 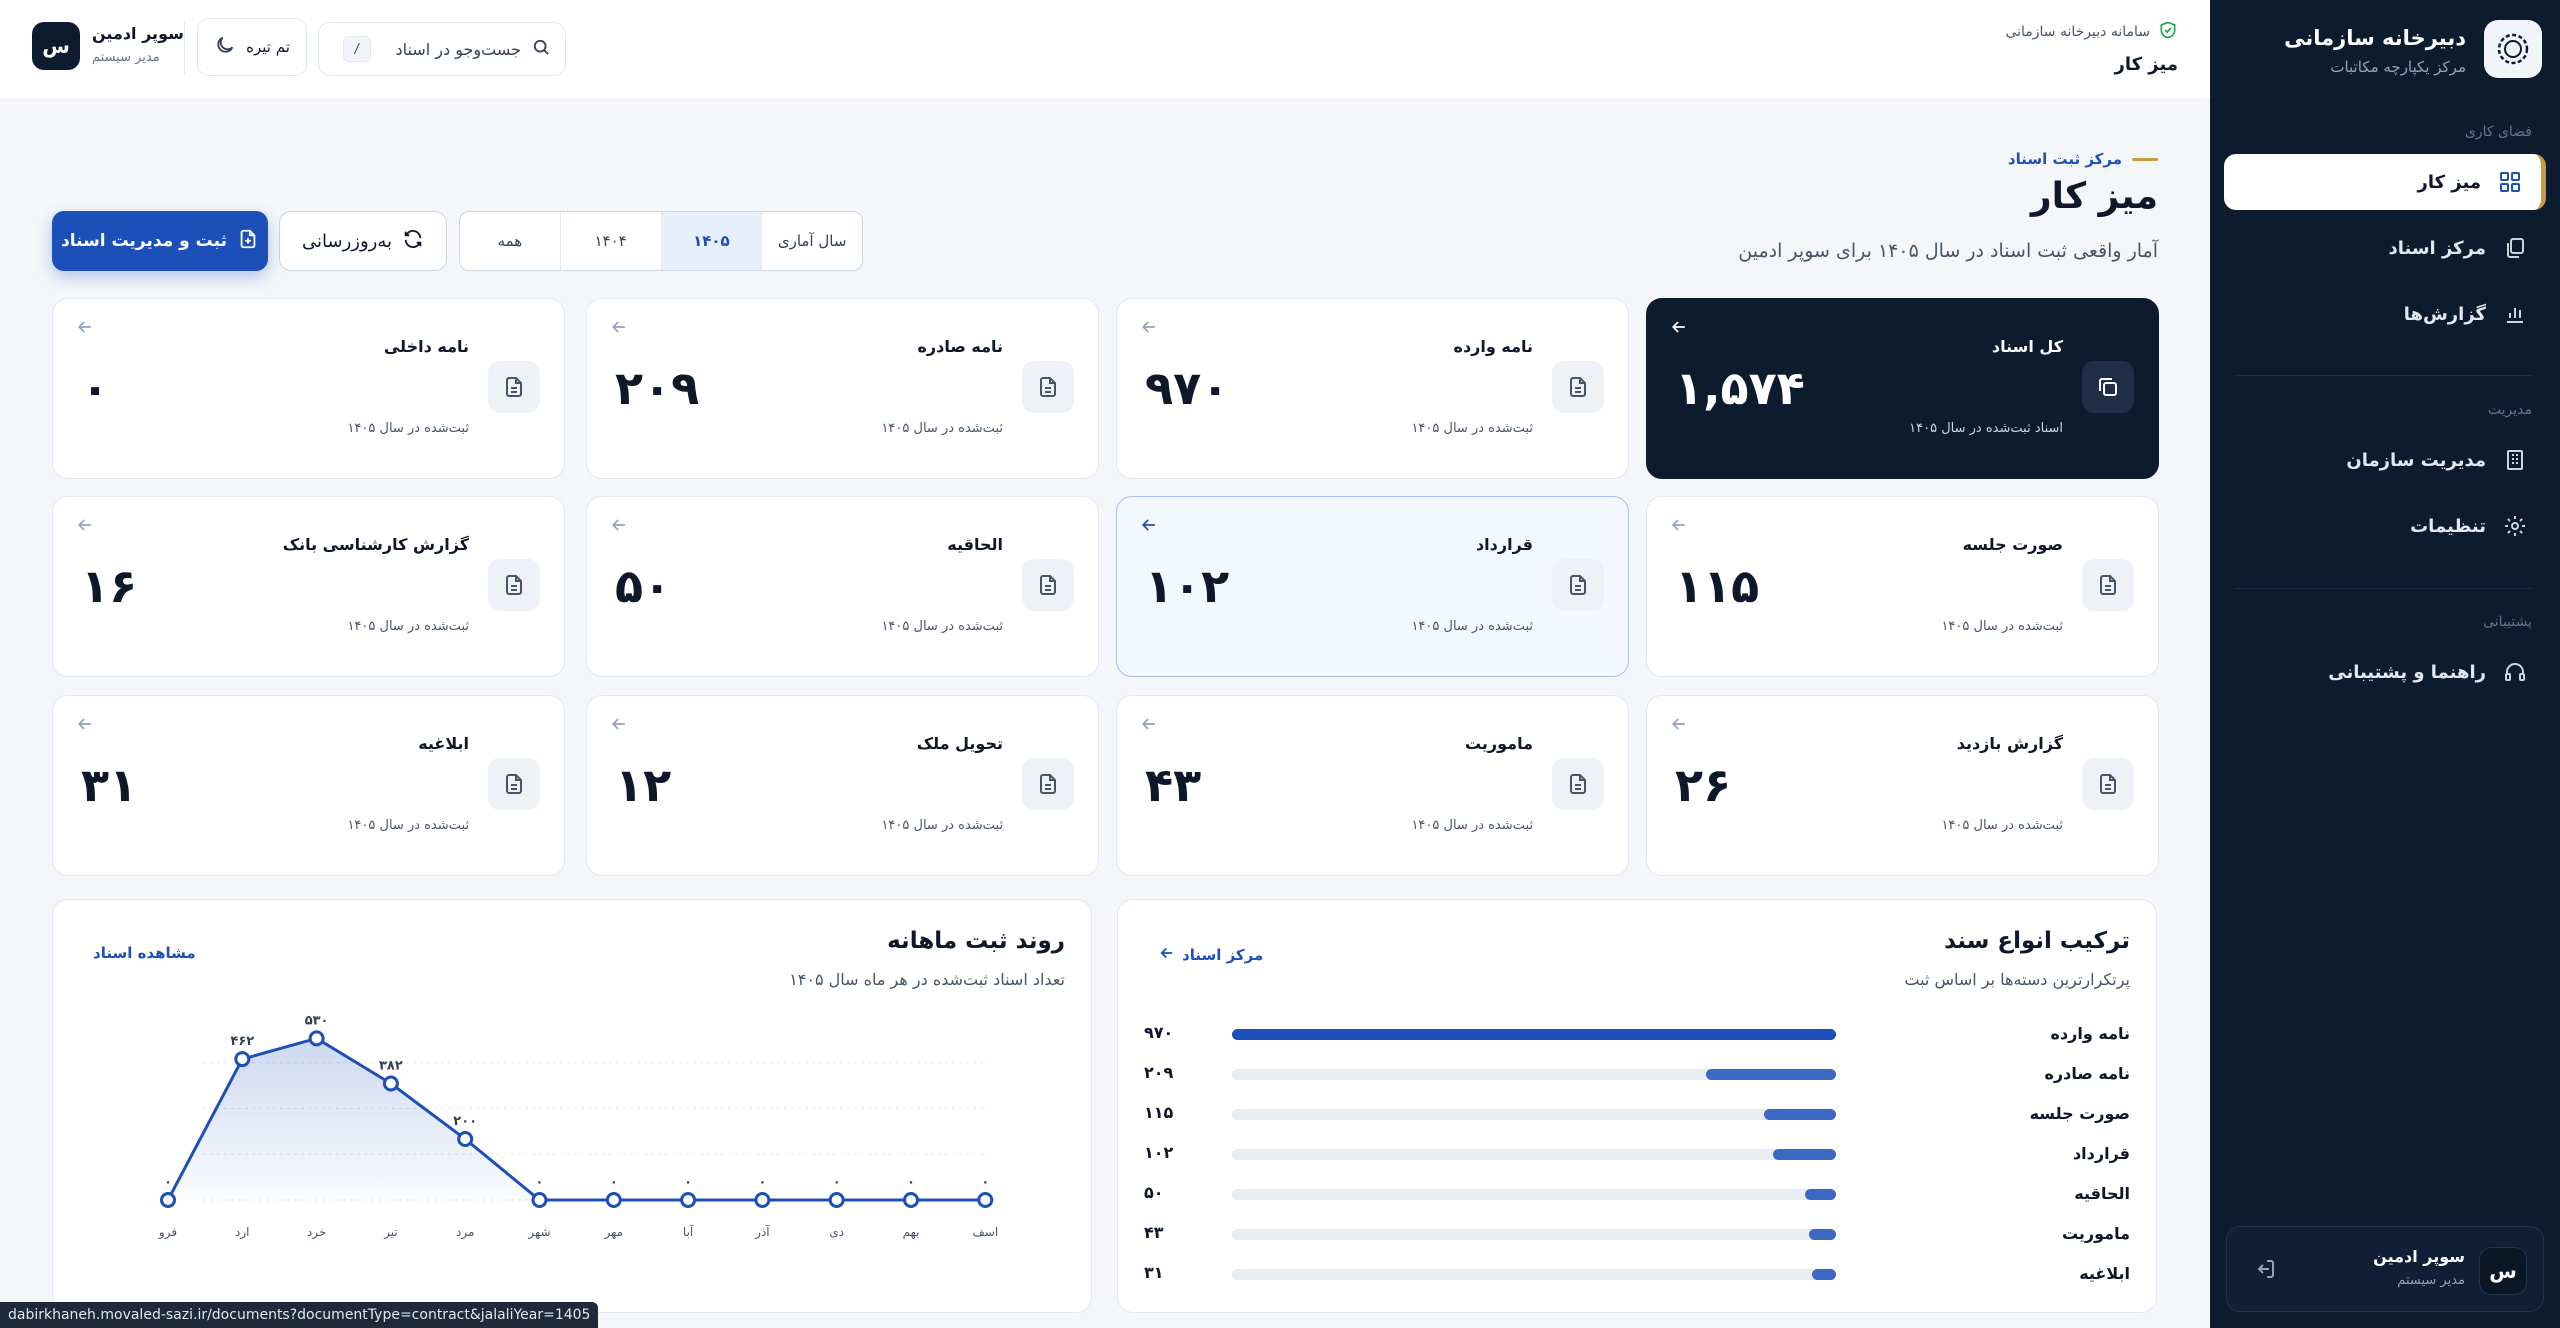 I want to click on search-box: /, so click(x=442, y=49).